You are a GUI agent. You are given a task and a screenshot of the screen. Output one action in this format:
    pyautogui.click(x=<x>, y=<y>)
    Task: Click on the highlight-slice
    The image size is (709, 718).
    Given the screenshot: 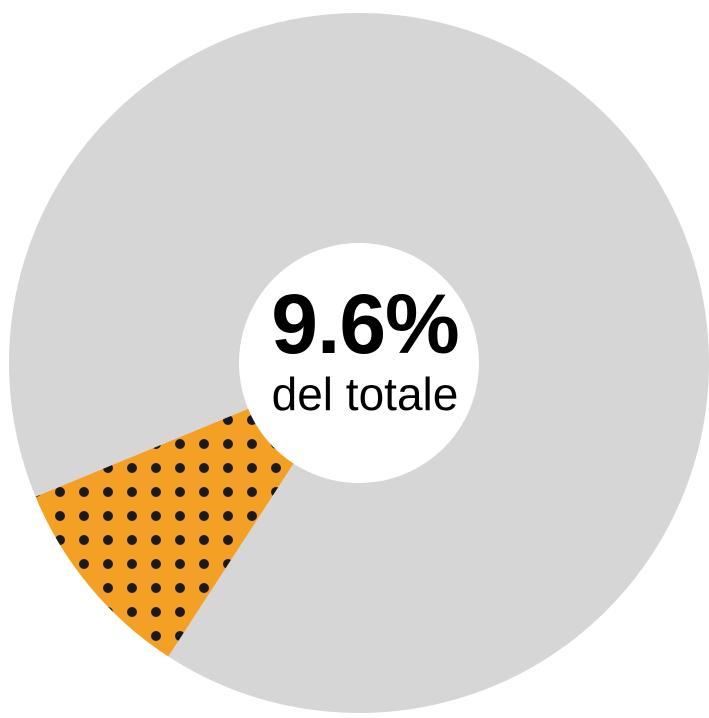 What is the action you would take?
    pyautogui.click(x=164, y=532)
    